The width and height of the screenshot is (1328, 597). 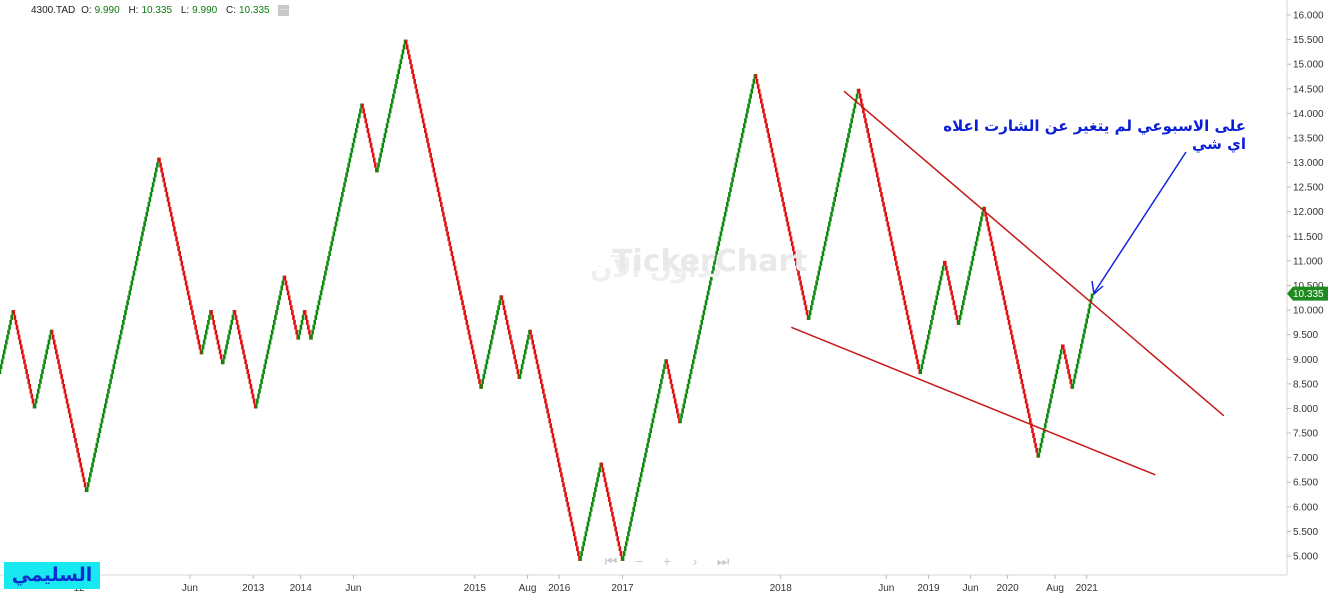 What do you see at coordinates (1308, 65) in the screenshot?
I see `y-tick-label: 15.000` at bounding box center [1308, 65].